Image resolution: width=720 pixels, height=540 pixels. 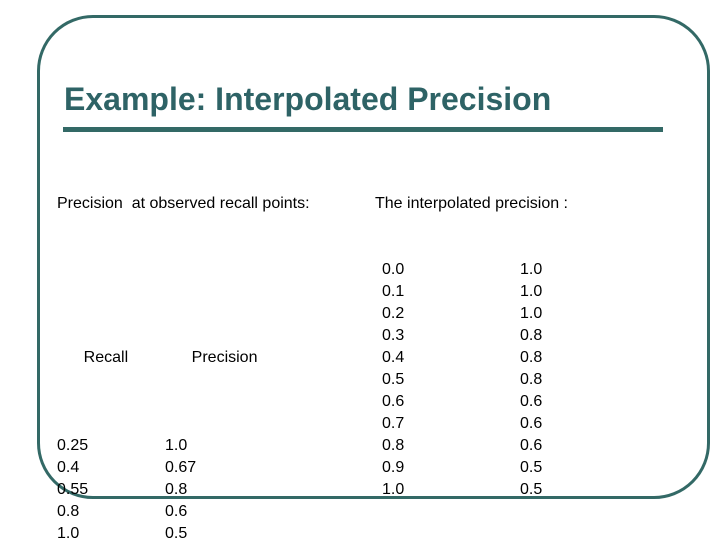 I want to click on recall-value: 0.0, so click(x=393, y=269).